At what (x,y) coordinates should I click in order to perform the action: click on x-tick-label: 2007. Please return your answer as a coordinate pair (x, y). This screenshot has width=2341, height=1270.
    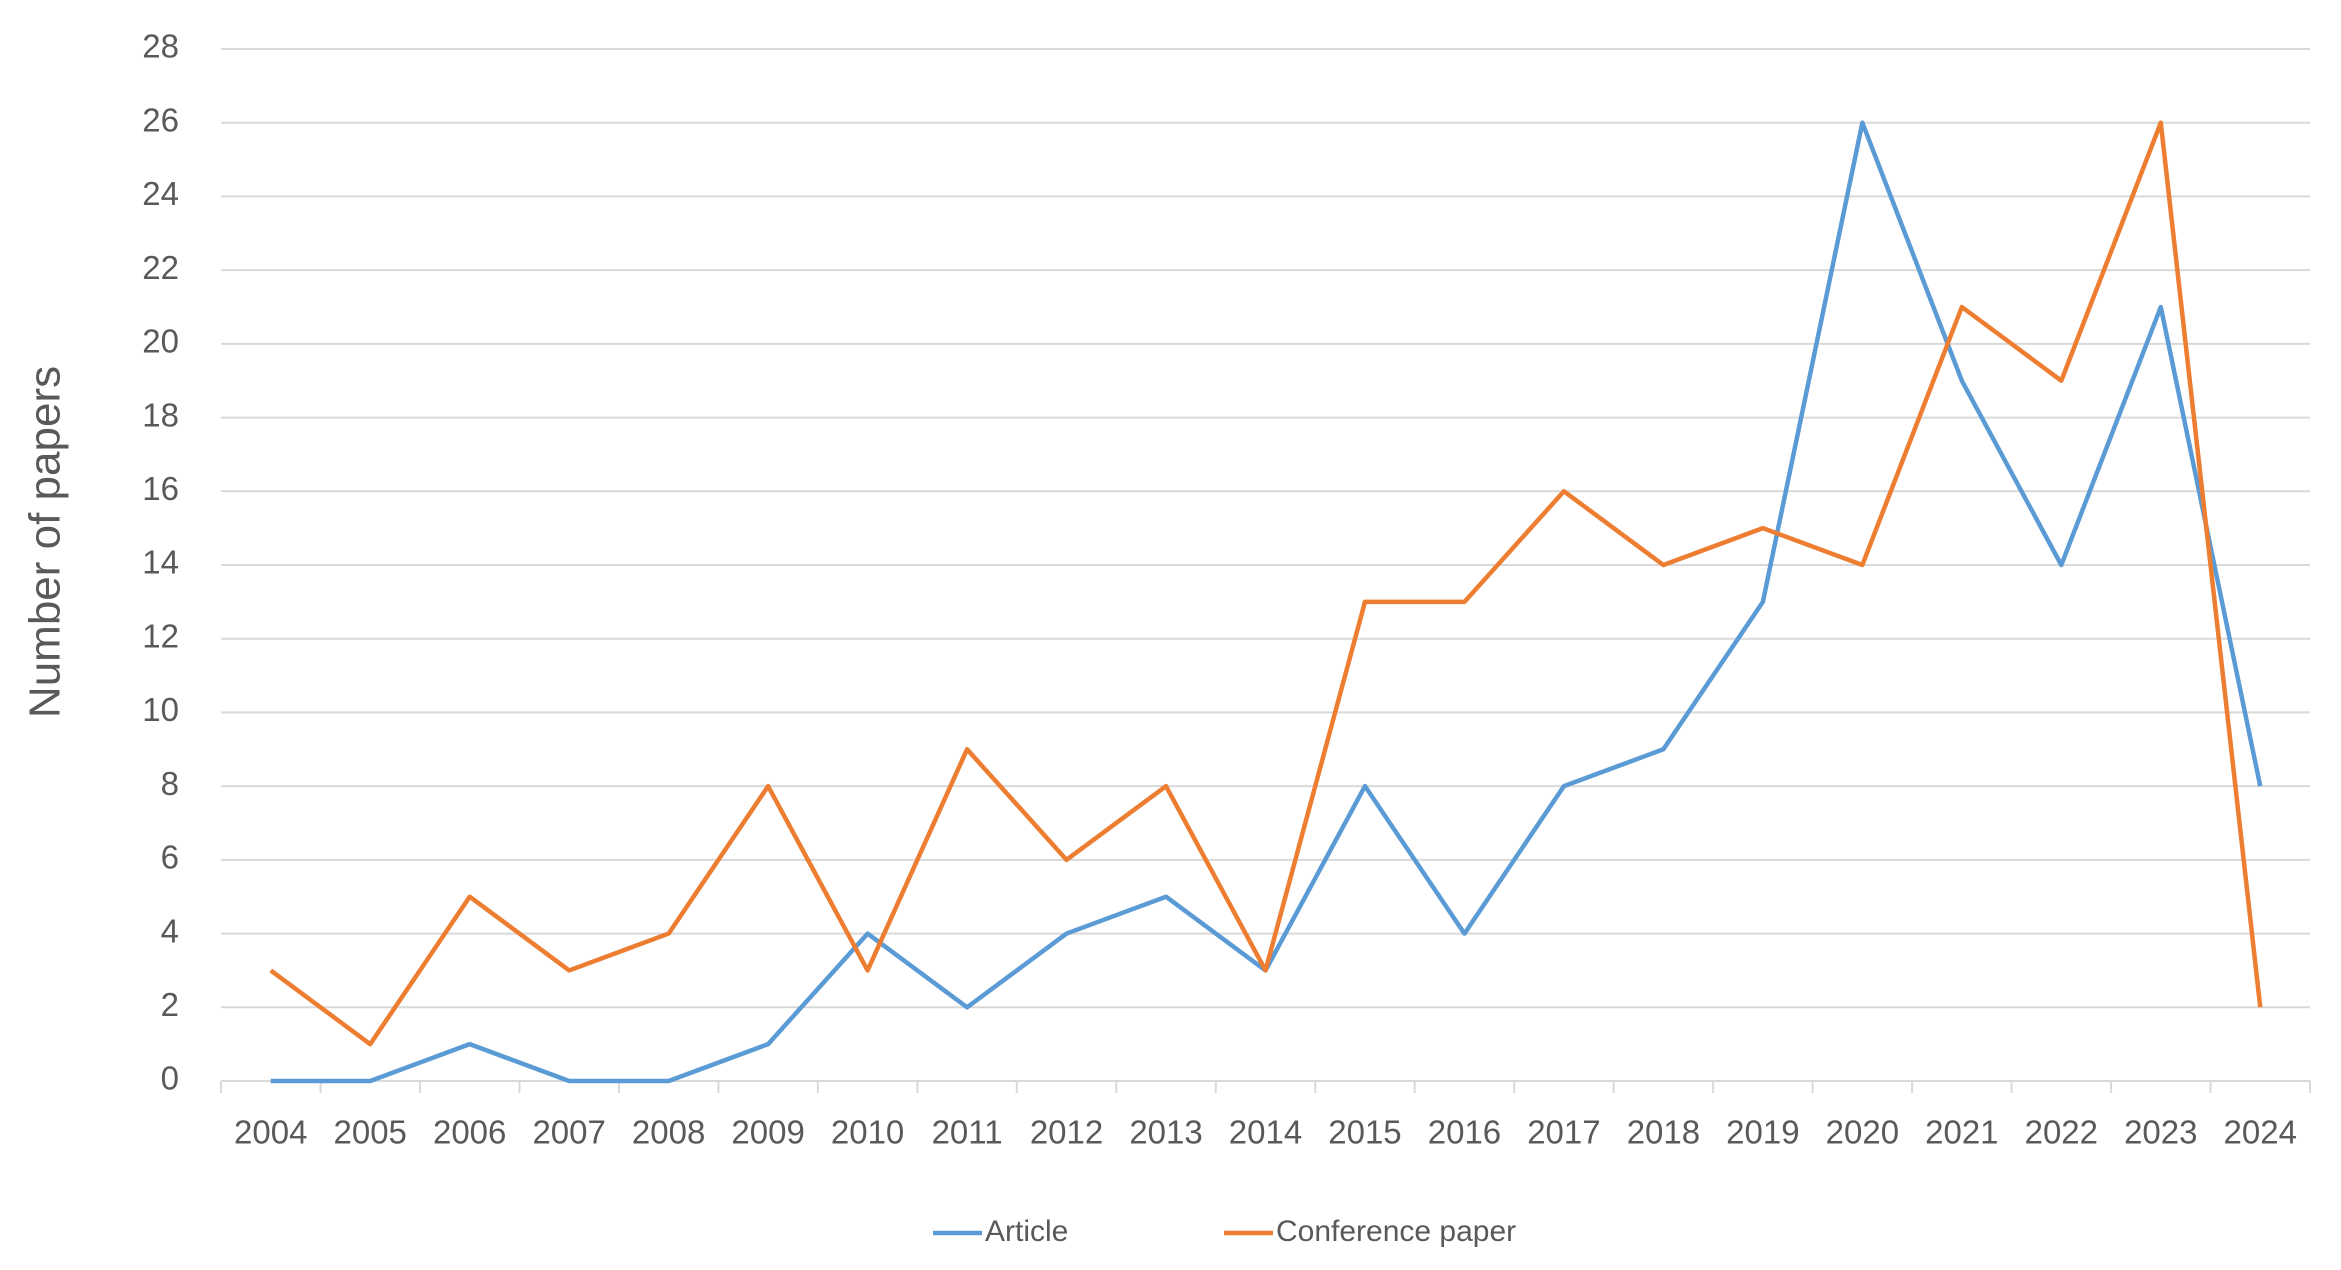
    Looking at the image, I should click on (568, 1132).